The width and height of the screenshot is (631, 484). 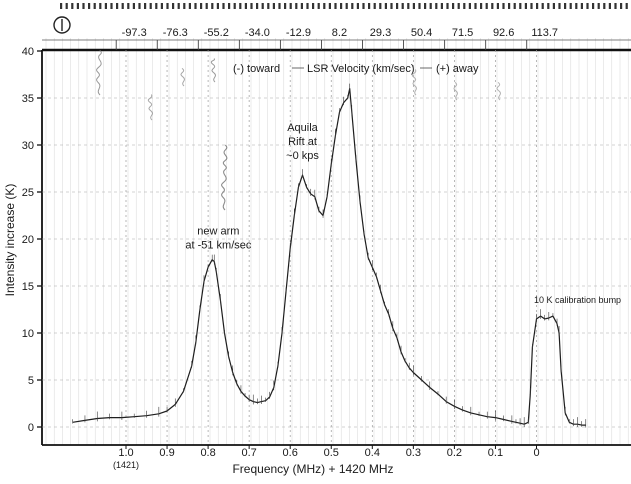 What do you see at coordinates (62, 25) in the screenshot?
I see `circled-number-icon` at bounding box center [62, 25].